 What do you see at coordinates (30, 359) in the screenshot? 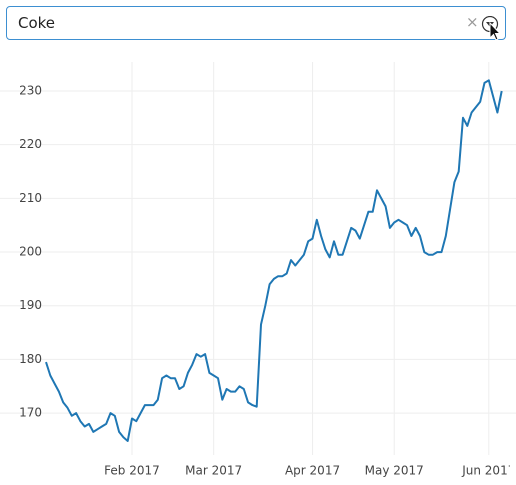
I see `y-tick-label: 180` at bounding box center [30, 359].